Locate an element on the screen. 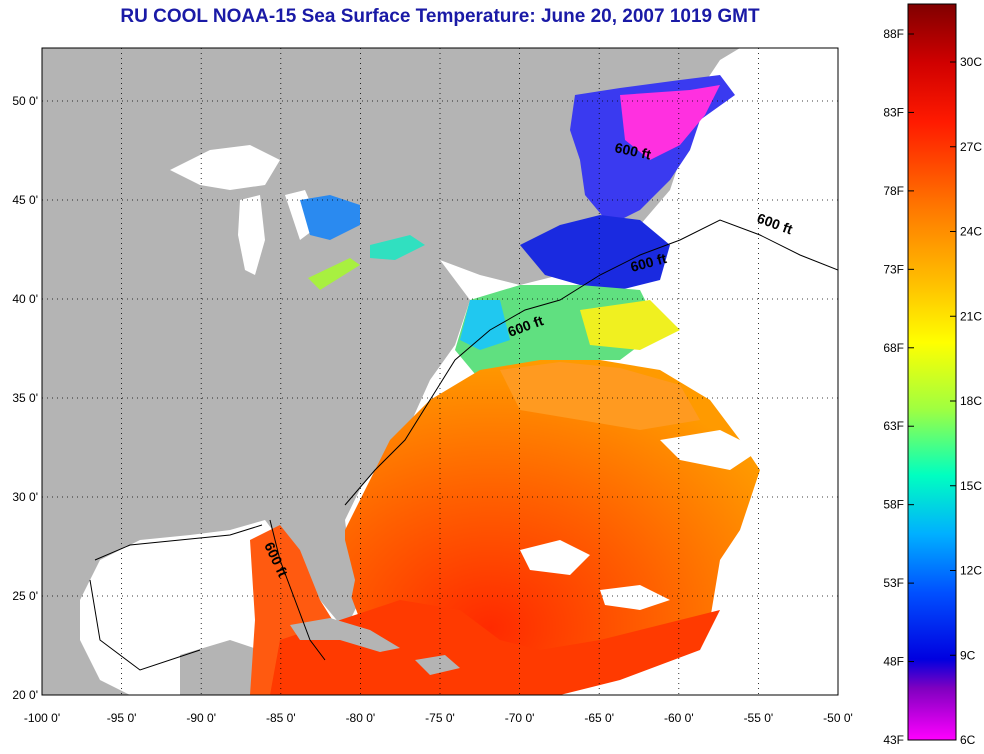 Image resolution: width=984 pixels, height=754 pixels. colorbar-celsius-label: 12C is located at coordinates (971, 571).